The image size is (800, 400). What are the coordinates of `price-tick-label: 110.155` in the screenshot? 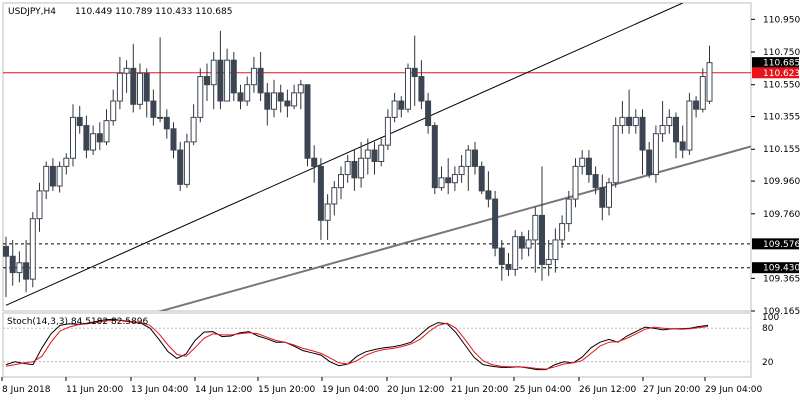 It's located at (781, 150).